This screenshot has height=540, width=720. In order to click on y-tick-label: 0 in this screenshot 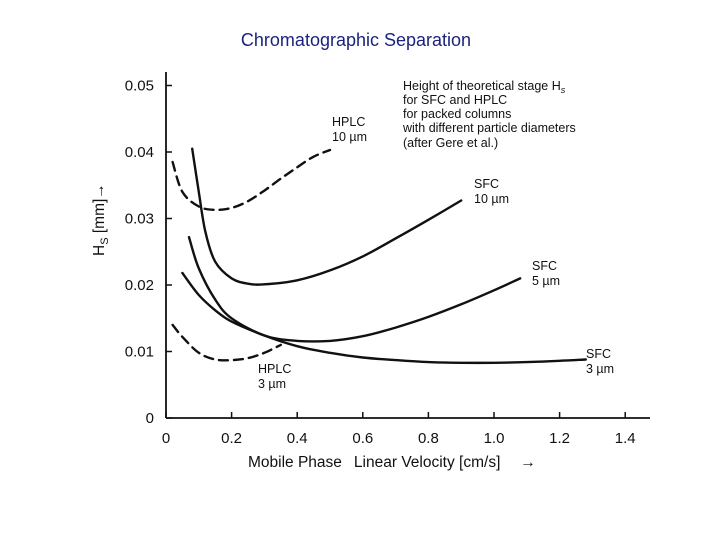, I will do `click(150, 418)`.